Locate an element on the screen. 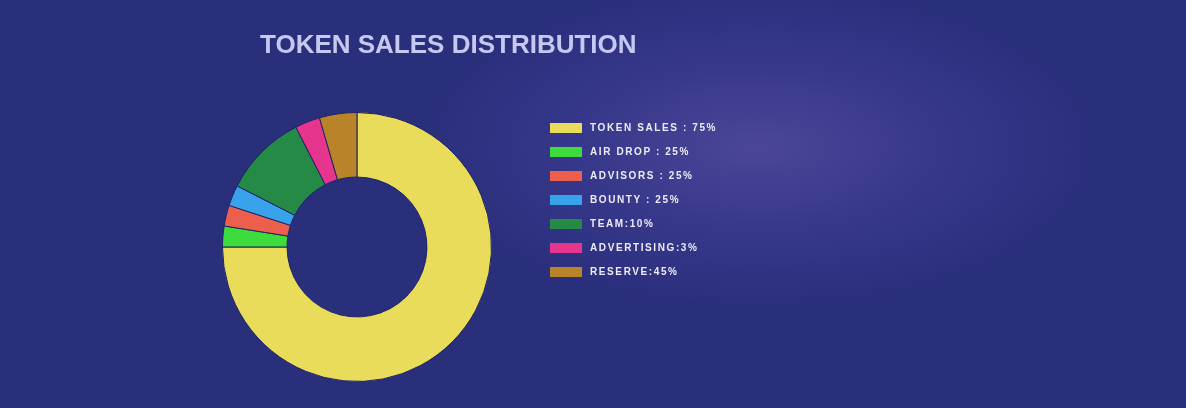 The image size is (1186, 408). legend-label: AIR DROP : 25% is located at coordinates (640, 151).